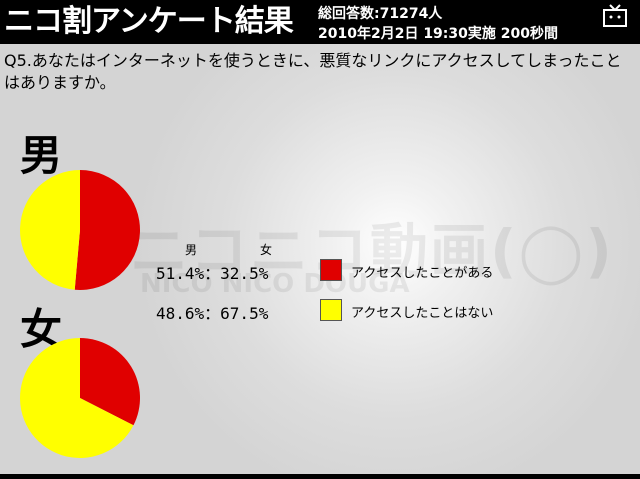 The width and height of the screenshot is (640, 479). I want to click on legend-label-not-accessed: アクセスしたことはない, so click(422, 313).